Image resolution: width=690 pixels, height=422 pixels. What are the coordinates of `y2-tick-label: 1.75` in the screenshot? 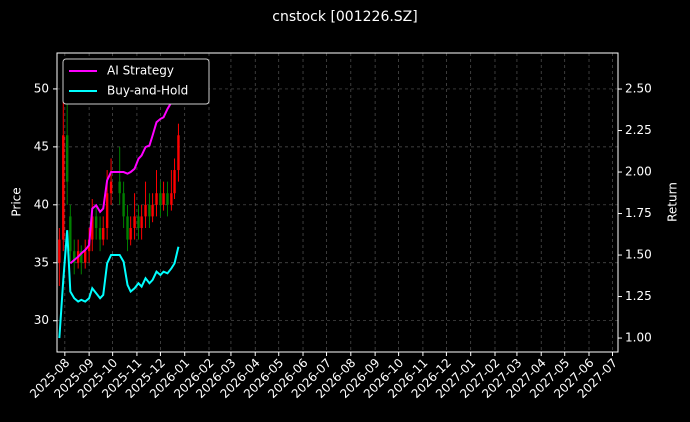 It's located at (638, 213).